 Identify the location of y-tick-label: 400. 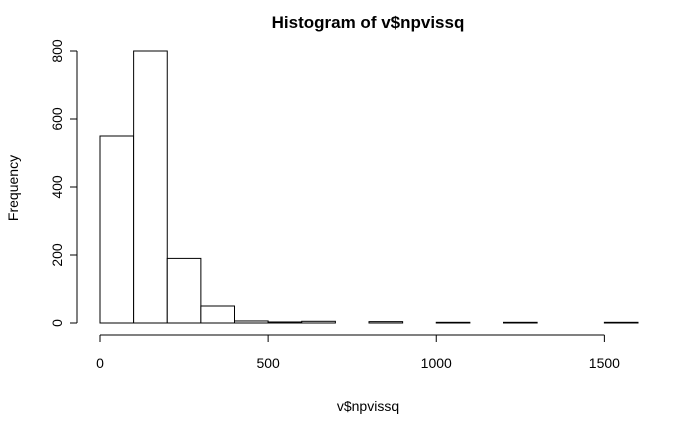
(57, 187).